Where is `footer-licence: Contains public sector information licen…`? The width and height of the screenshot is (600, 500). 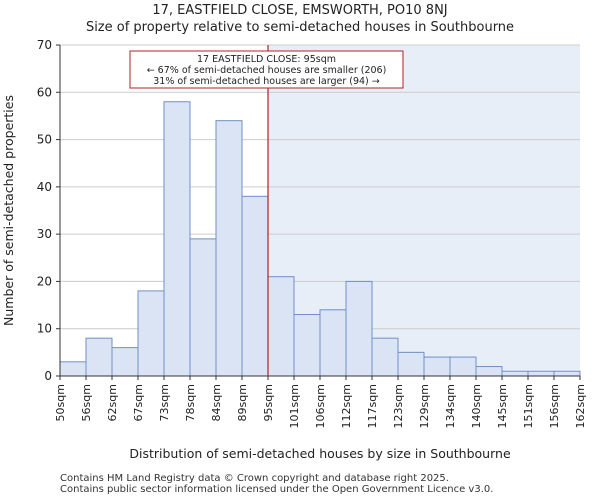 footer-licence: Contains public sector information licen… is located at coordinates (277, 489).